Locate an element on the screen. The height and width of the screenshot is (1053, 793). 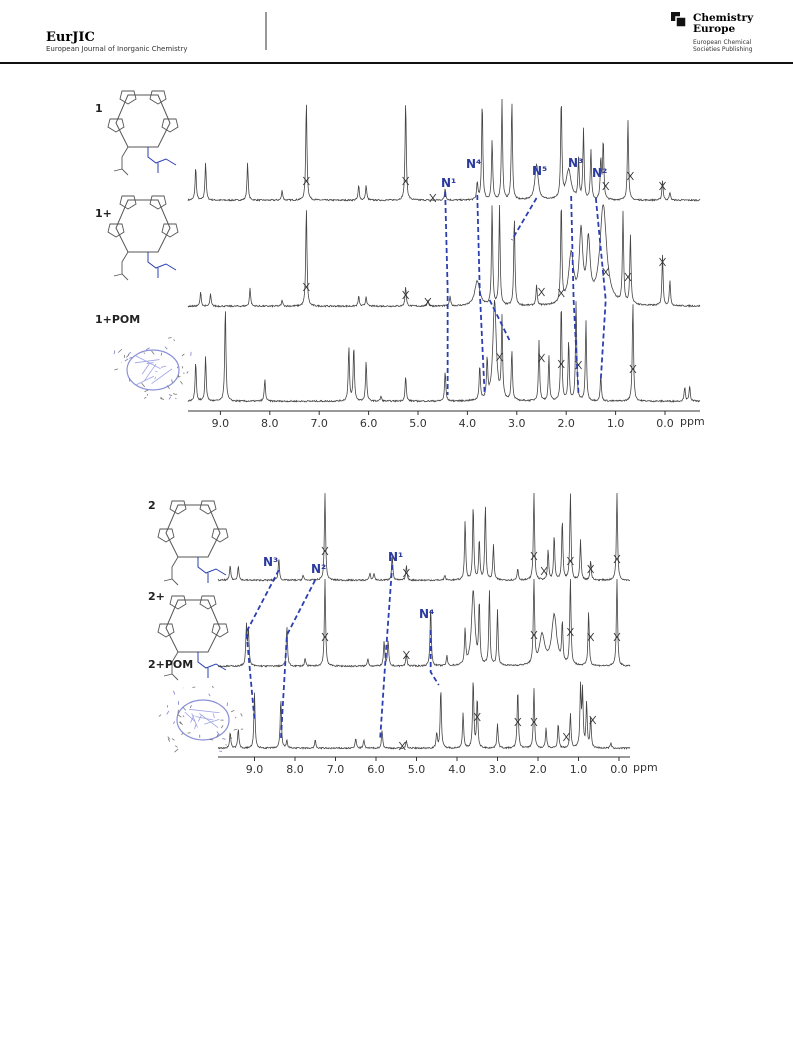
peak-label: N⁴ is located at coordinates (426, 614).